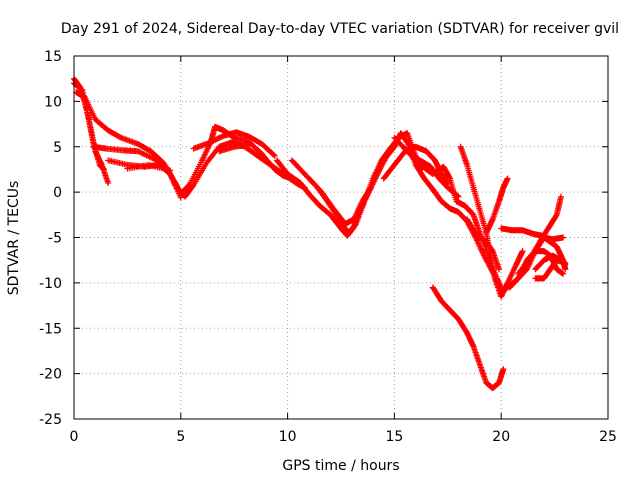 This screenshot has width=640, height=480. Describe the element at coordinates (501, 437) in the screenshot. I see `x-tick-label: 20` at that location.